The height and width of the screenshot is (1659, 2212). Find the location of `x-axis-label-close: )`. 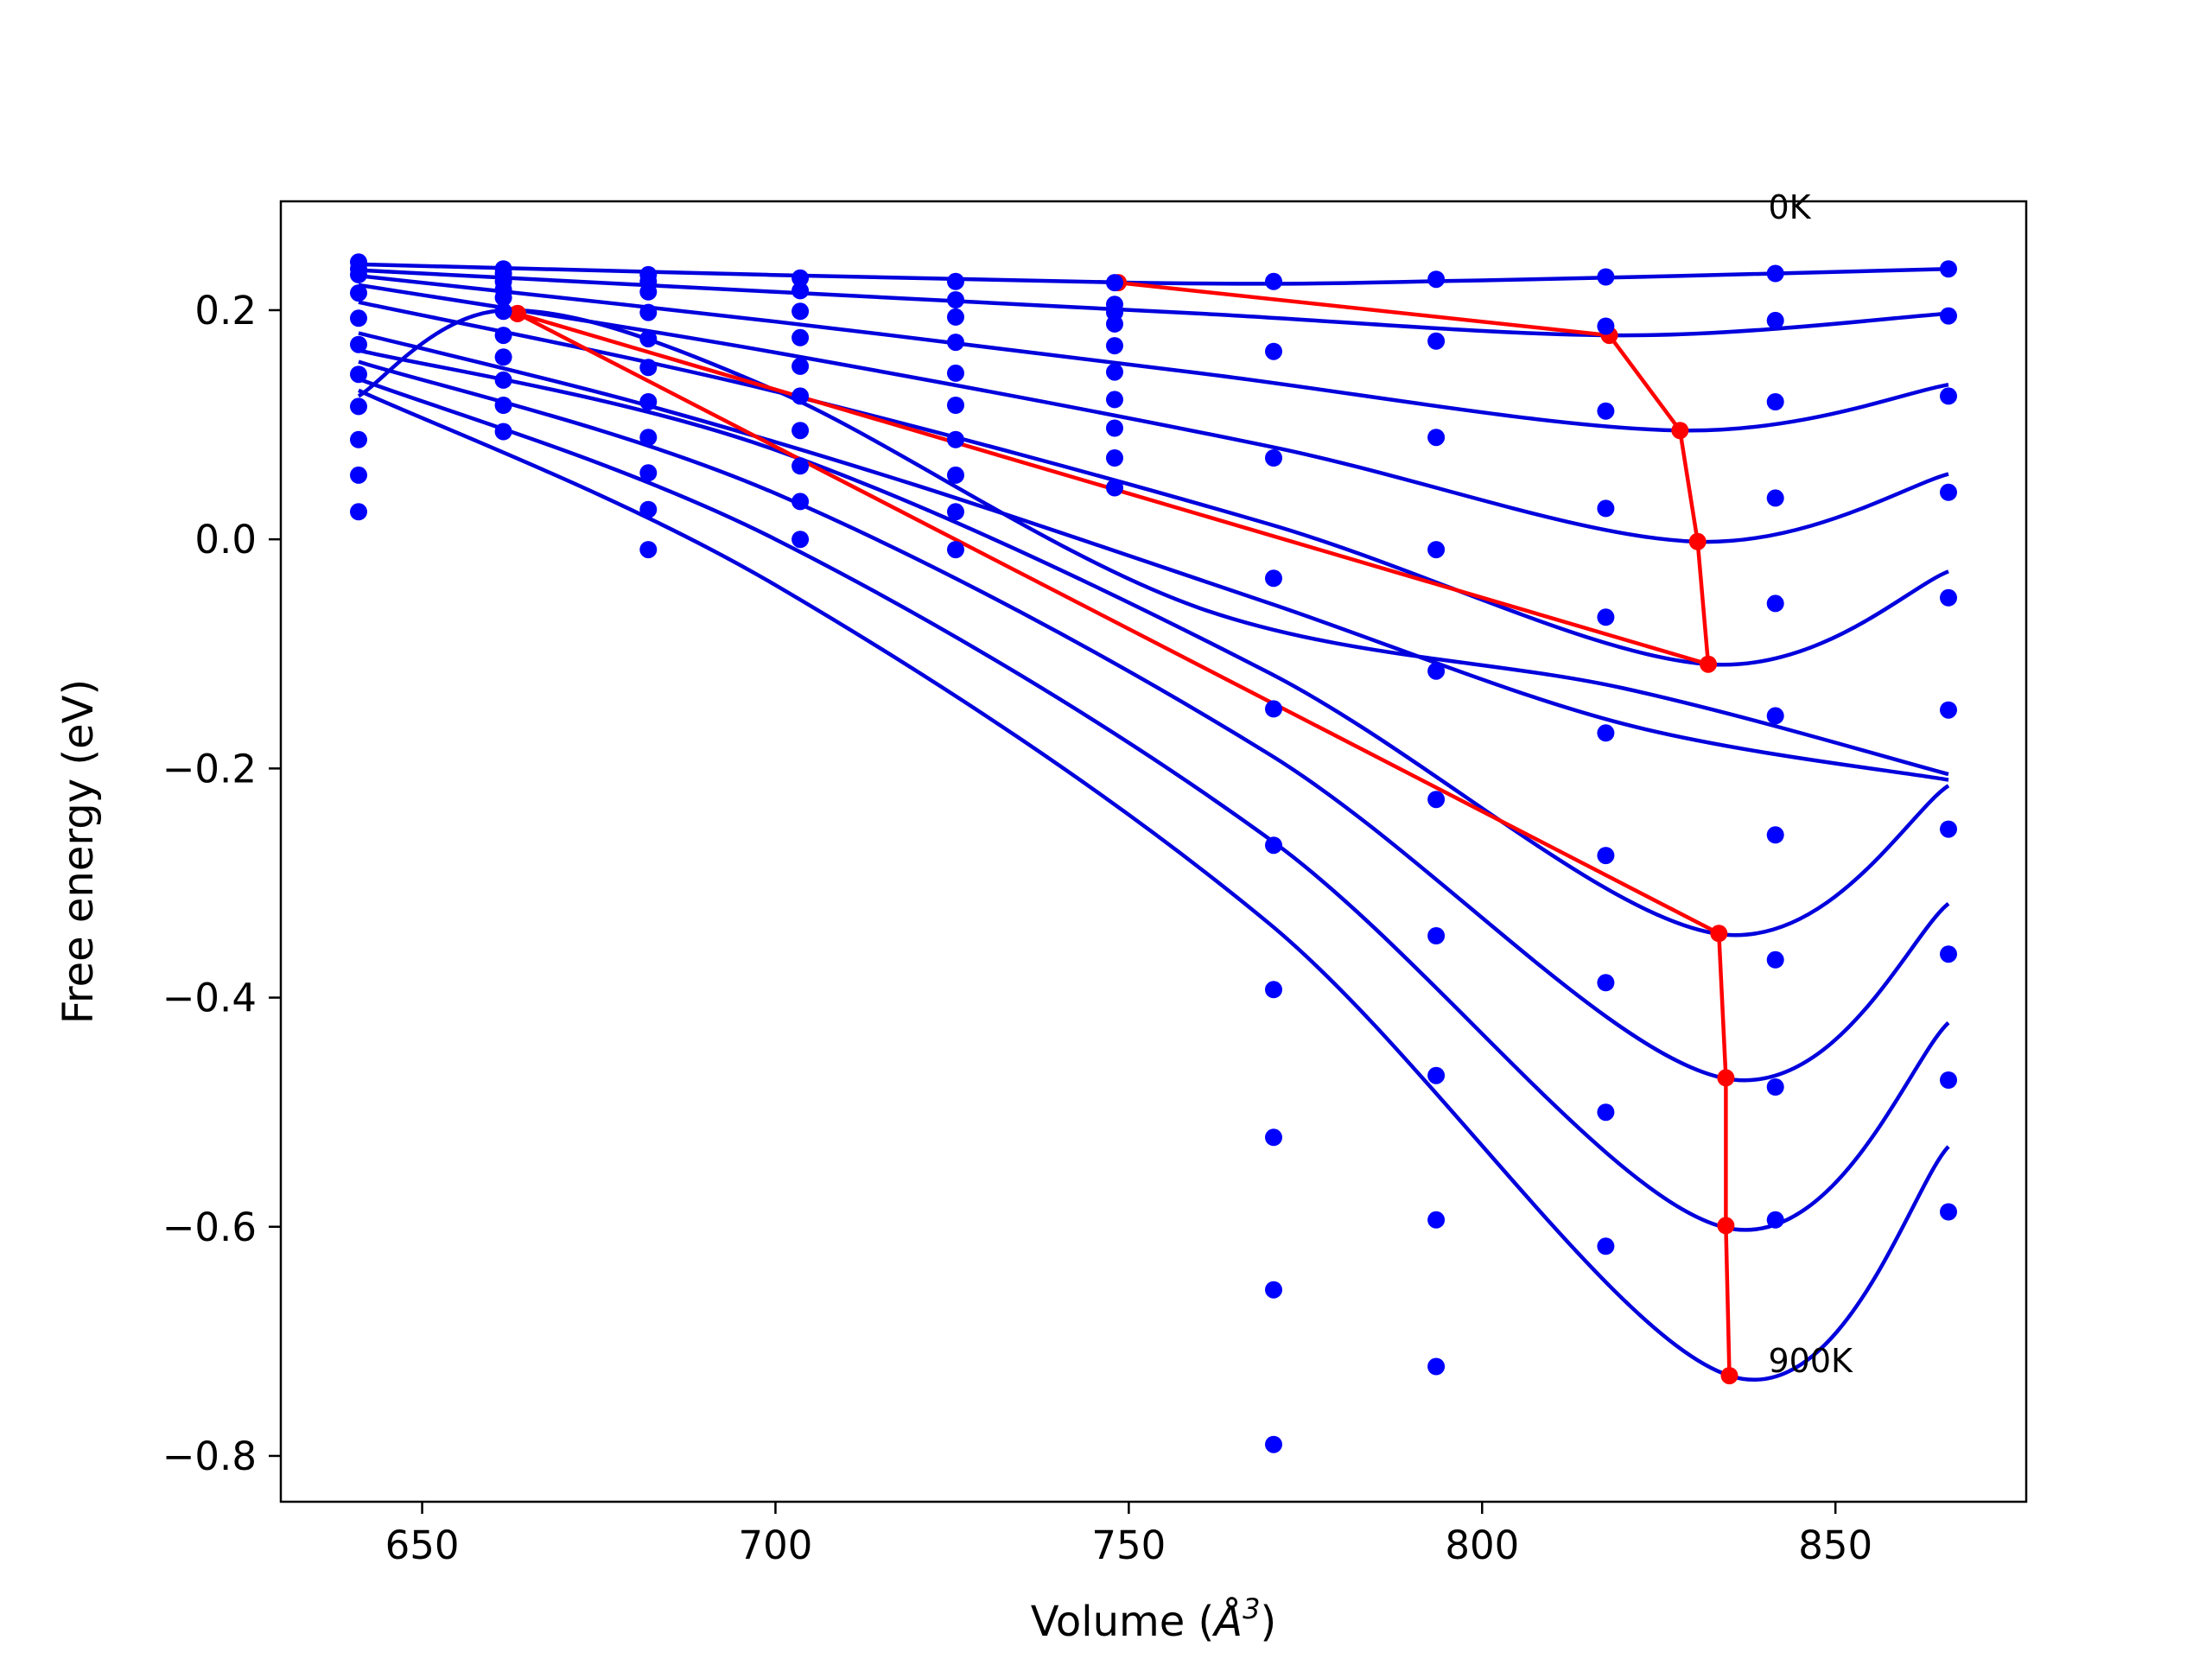

x-axis-label-close: ) is located at coordinates (1268, 1622).